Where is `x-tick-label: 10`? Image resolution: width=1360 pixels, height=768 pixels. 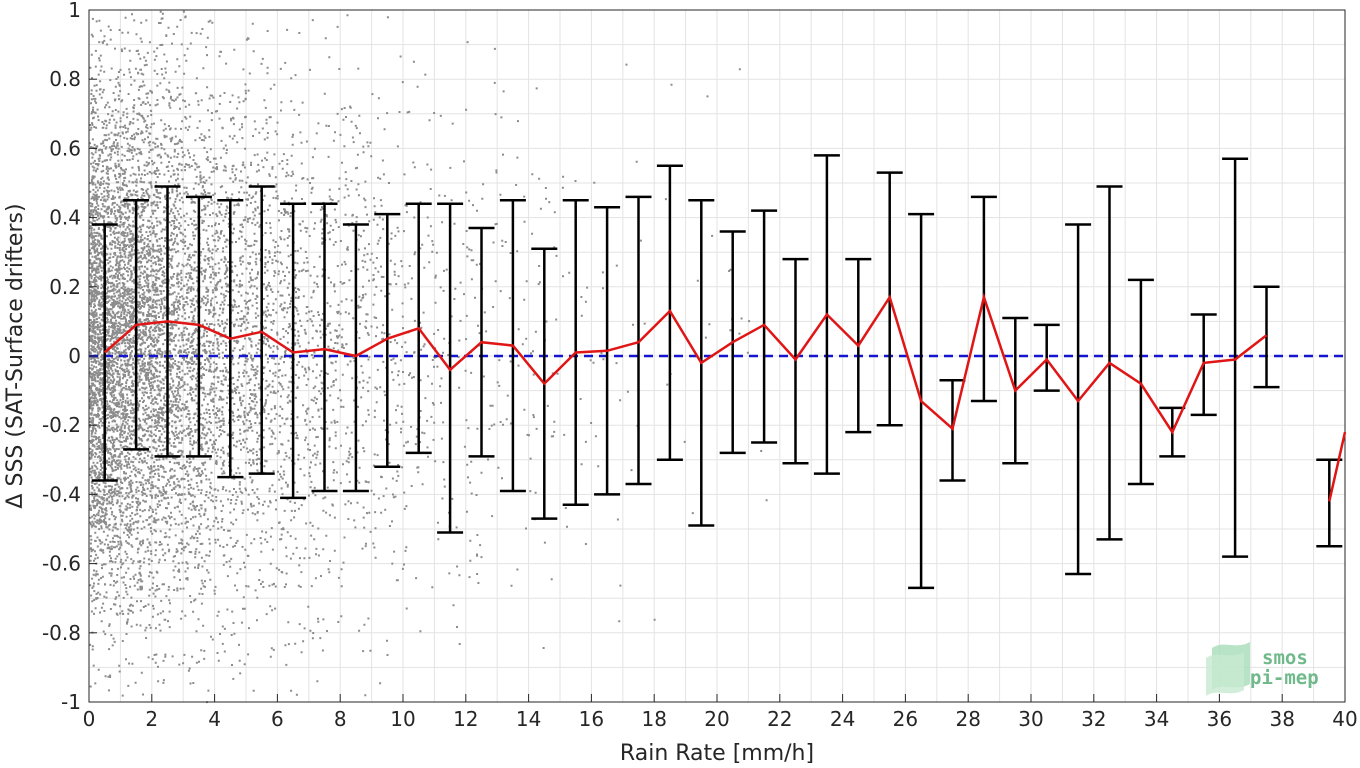
x-tick-label: 10 is located at coordinates (402, 719).